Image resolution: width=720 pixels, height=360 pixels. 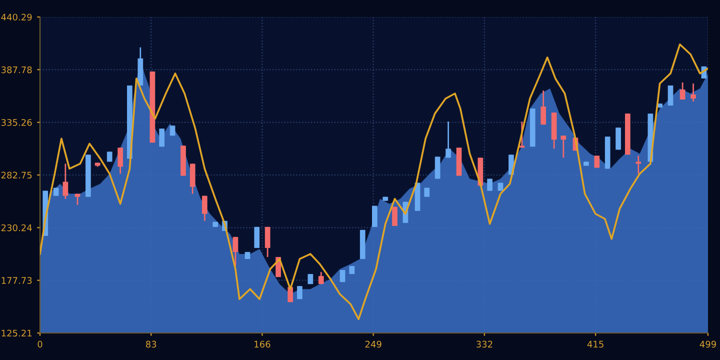 I want to click on y-tick-label: 387.78, so click(x=16, y=70).